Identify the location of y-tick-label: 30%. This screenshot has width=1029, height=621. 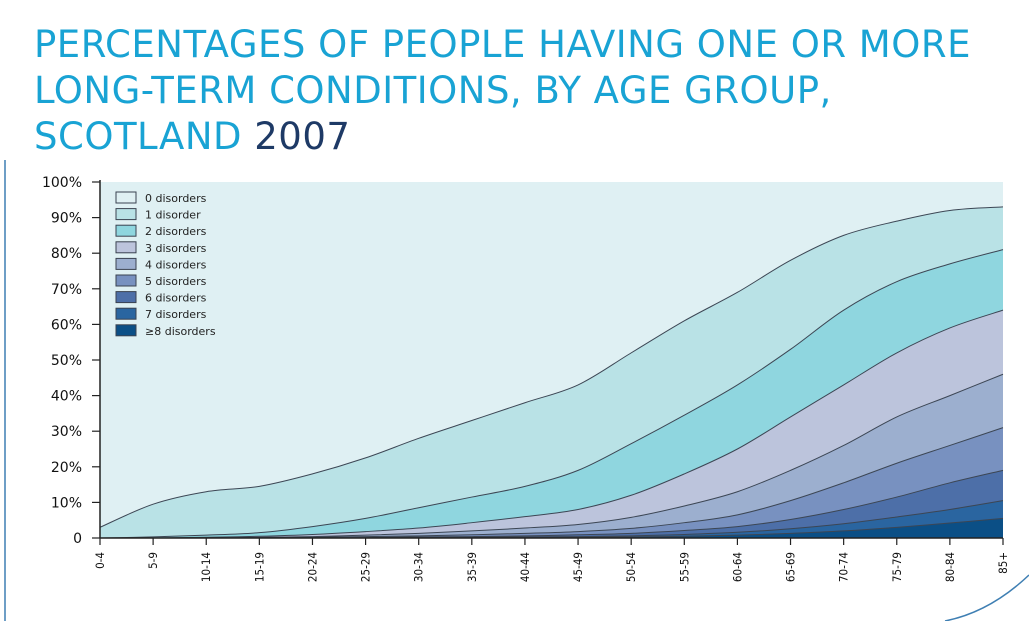
(66, 432).